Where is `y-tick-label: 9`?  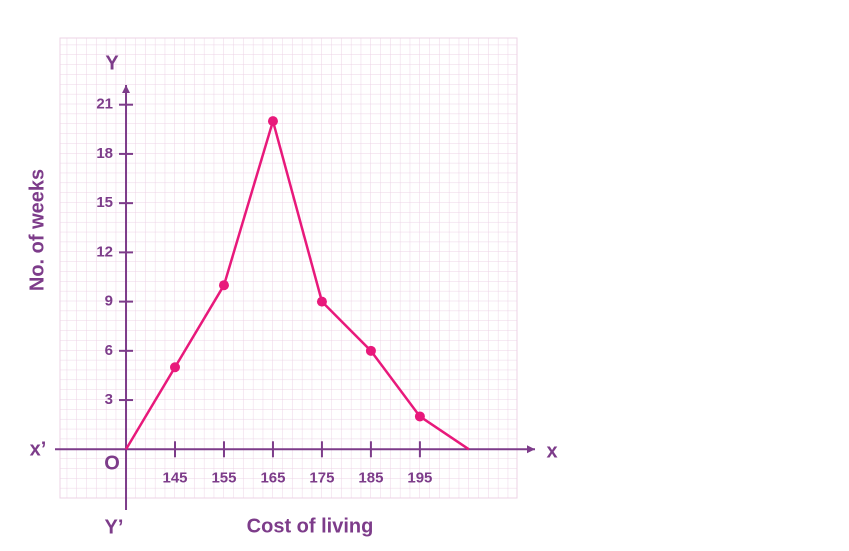
y-tick-label: 9 is located at coordinates (109, 301).